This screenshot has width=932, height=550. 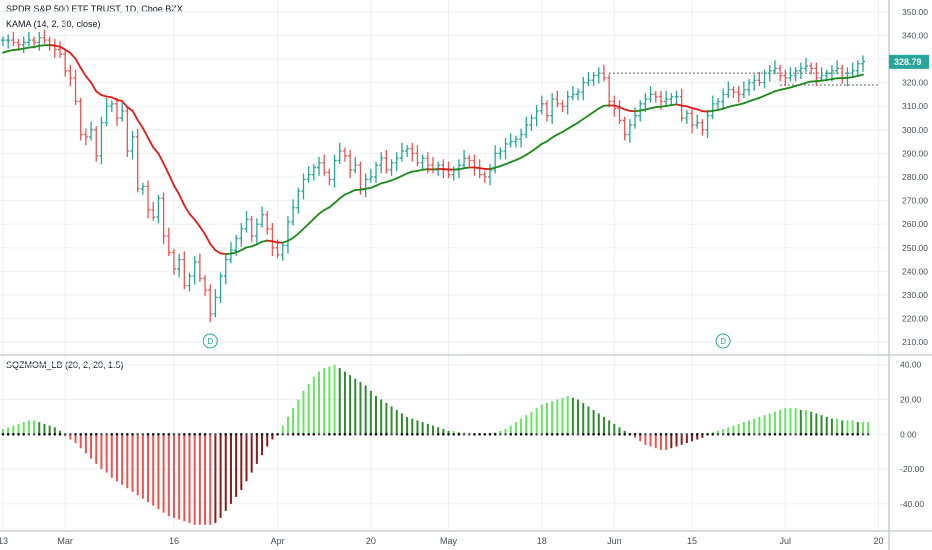 What do you see at coordinates (915, 12) in the screenshot?
I see `price-tick-label: 350.00` at bounding box center [915, 12].